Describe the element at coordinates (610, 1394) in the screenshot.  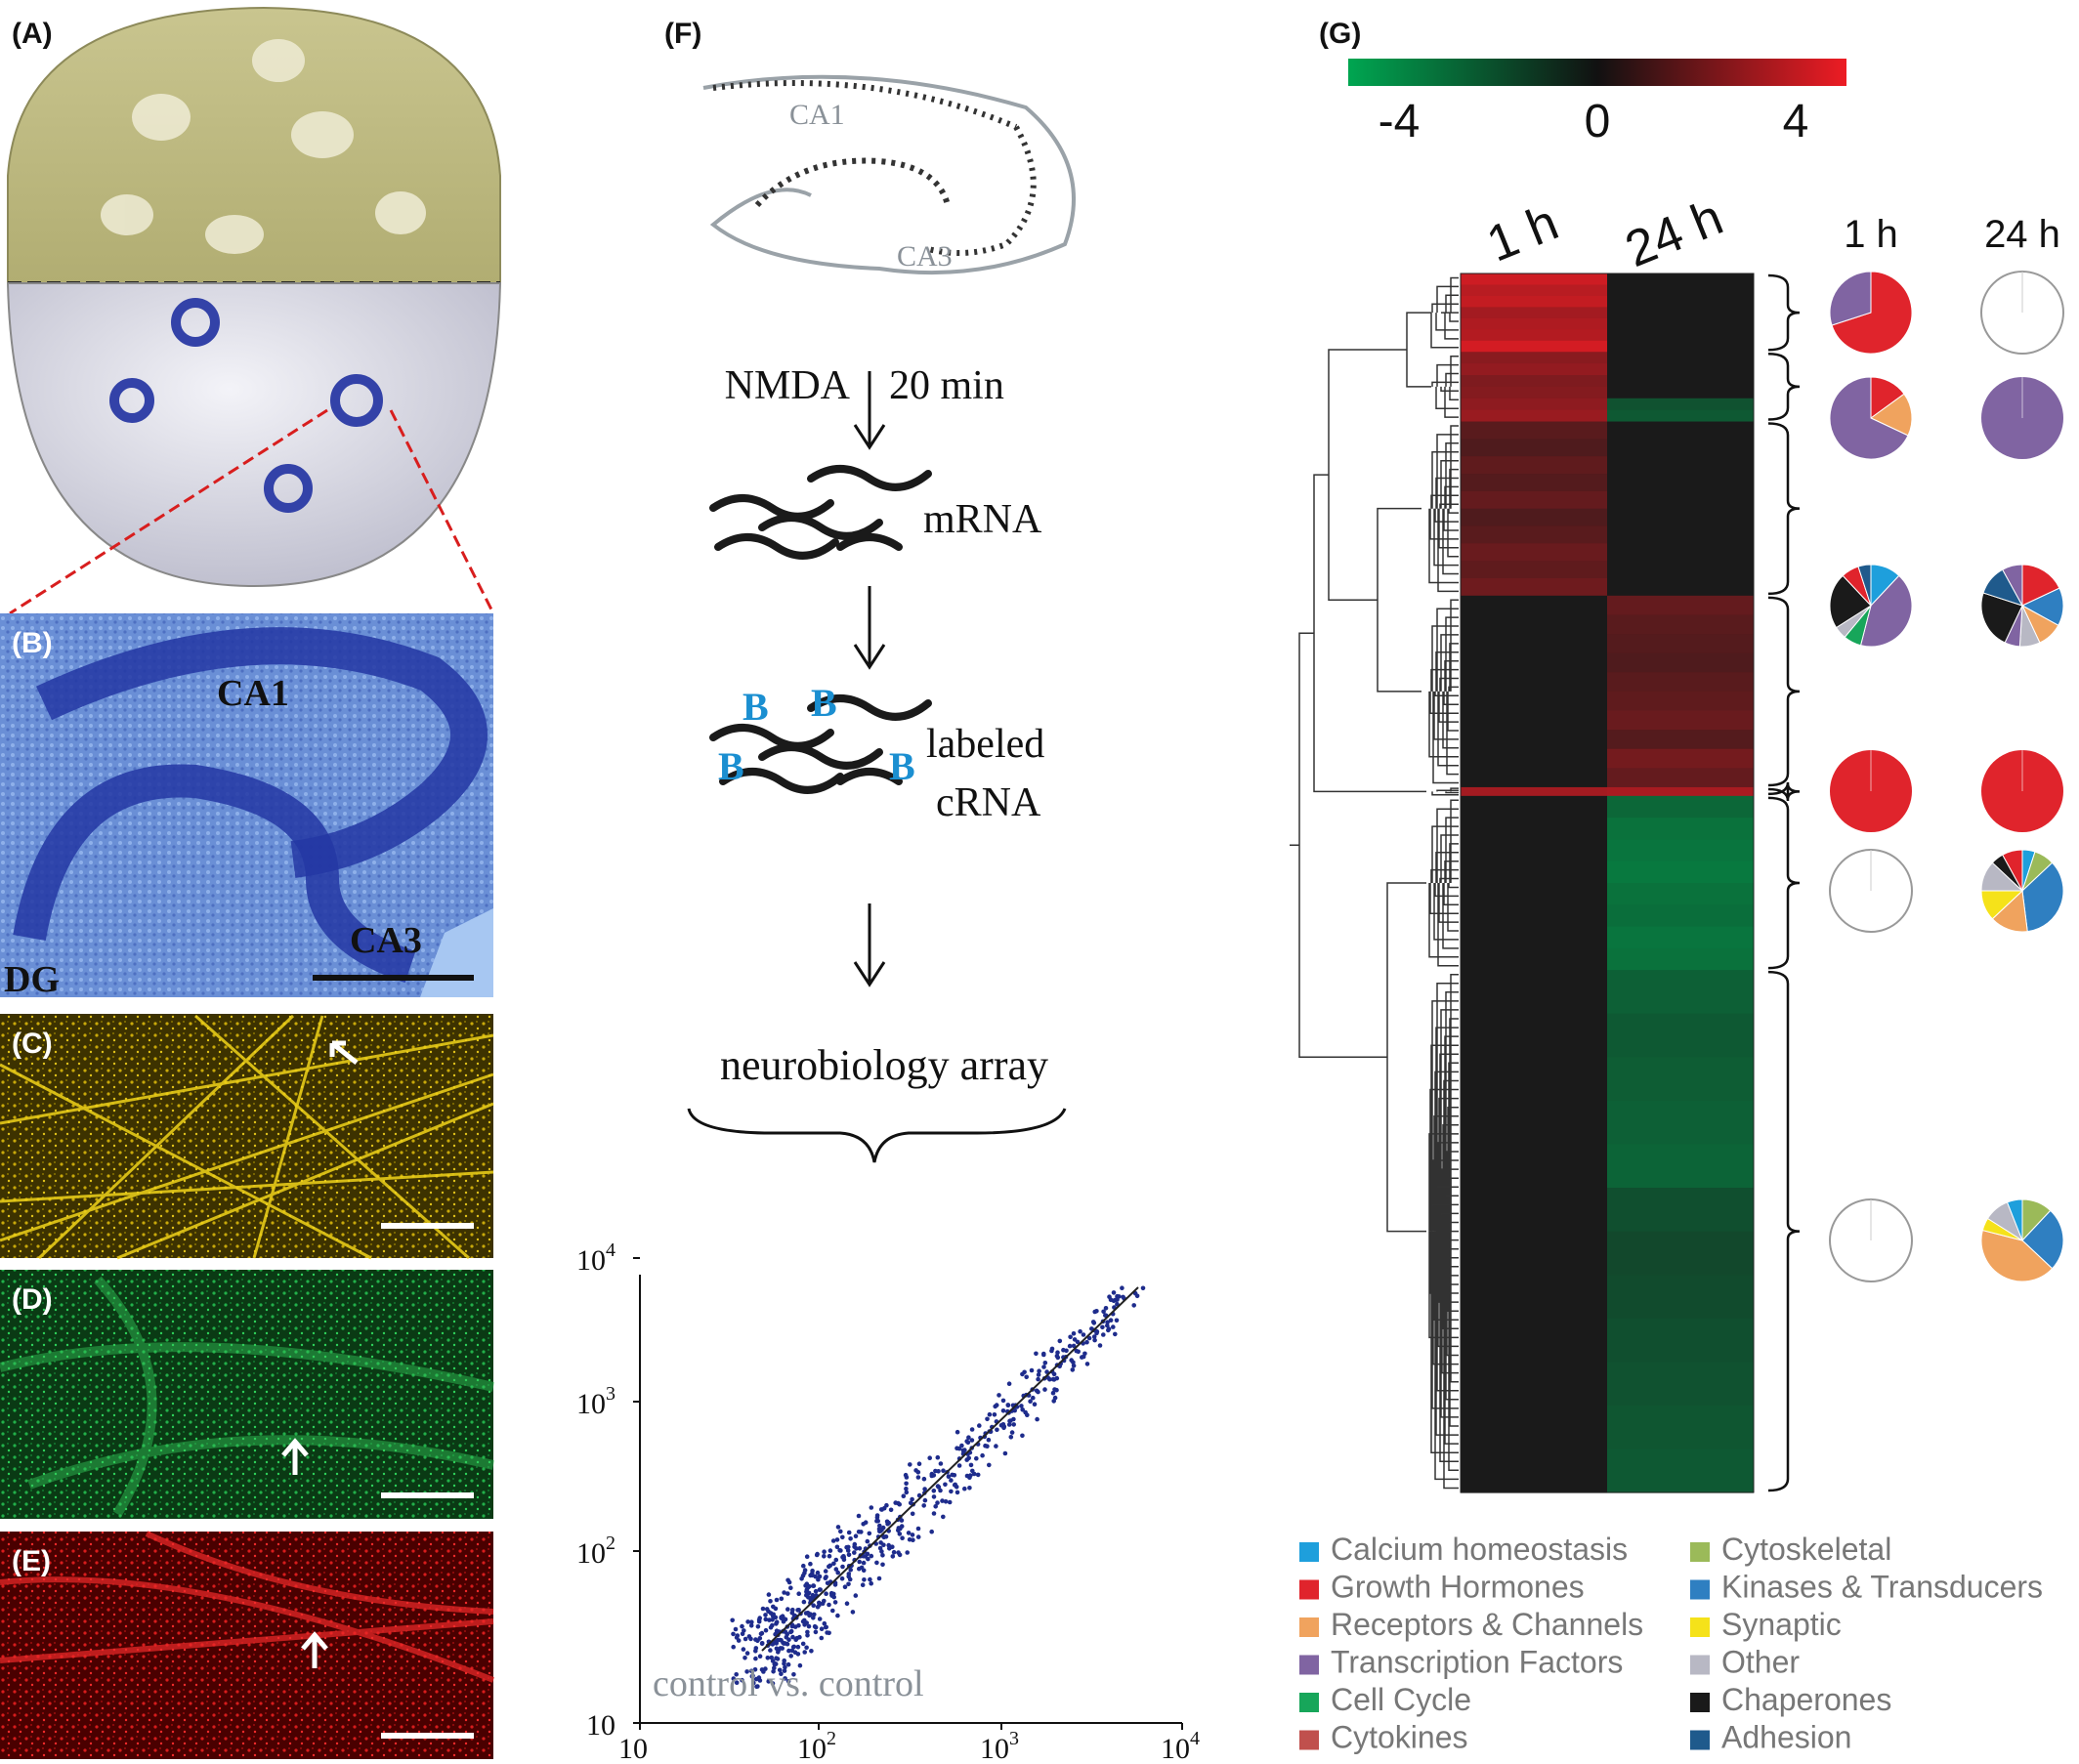
I see `y-tick-exponent: 3` at that location.